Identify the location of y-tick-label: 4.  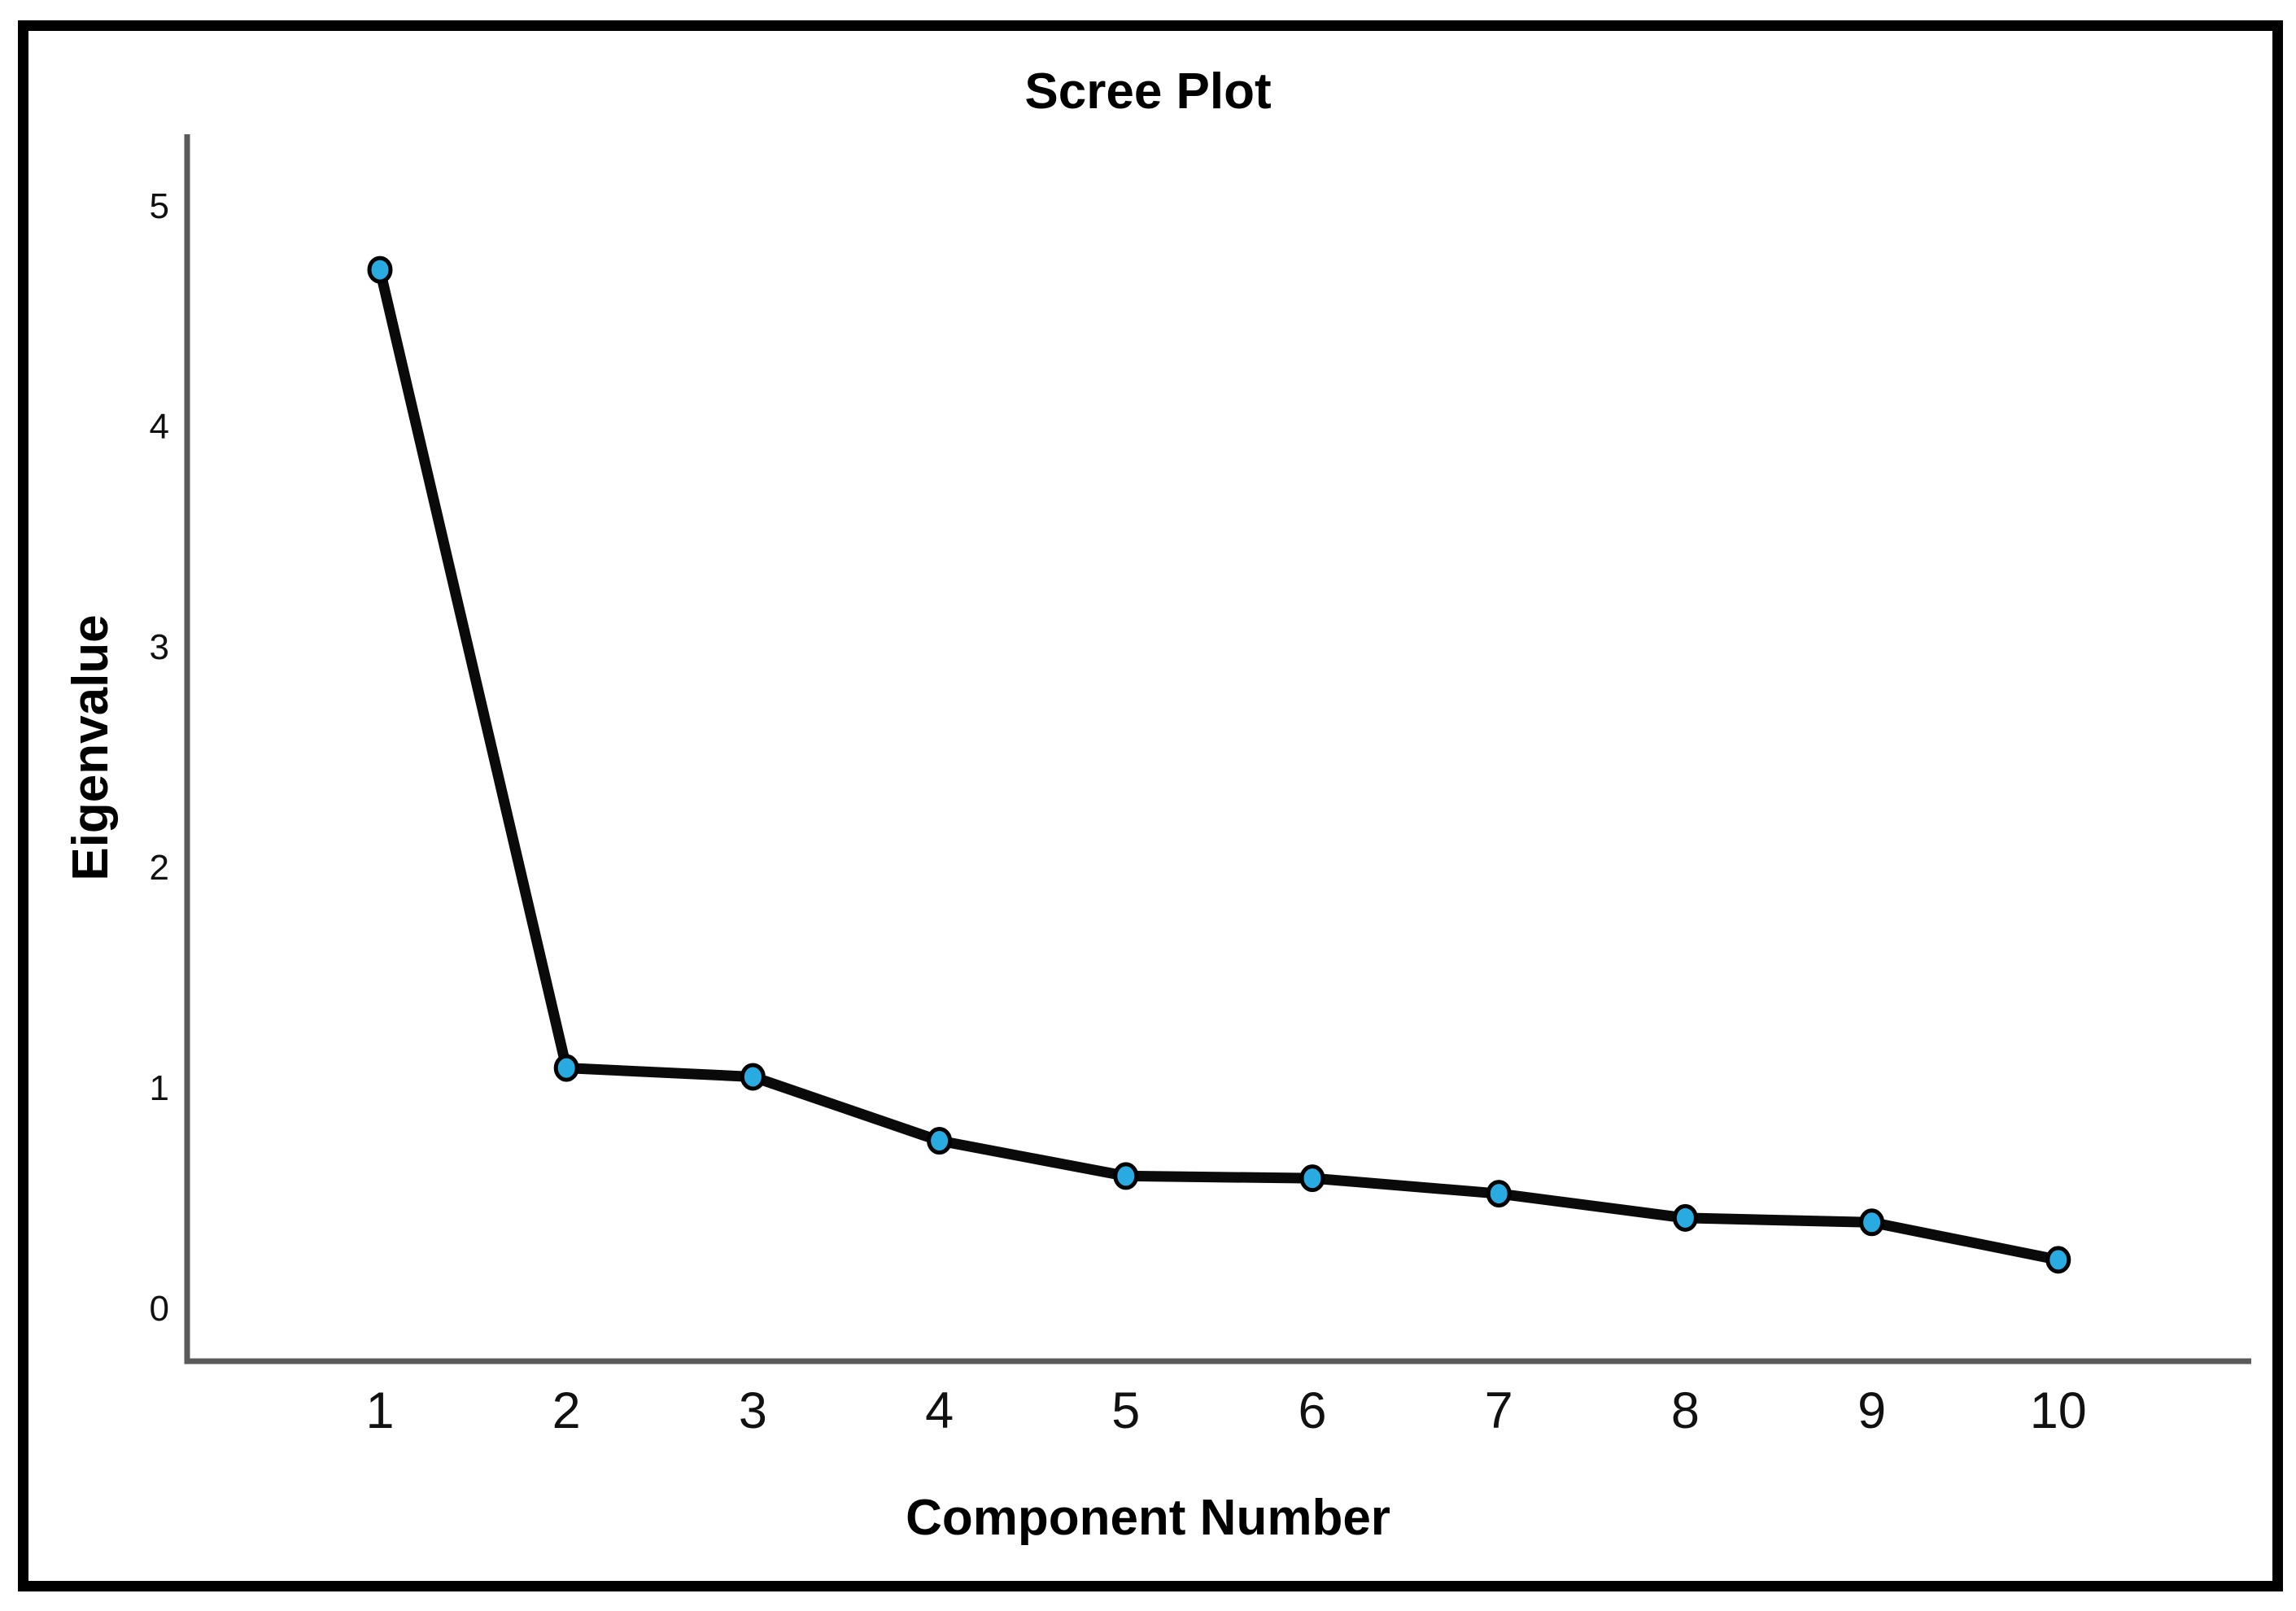
(159, 427).